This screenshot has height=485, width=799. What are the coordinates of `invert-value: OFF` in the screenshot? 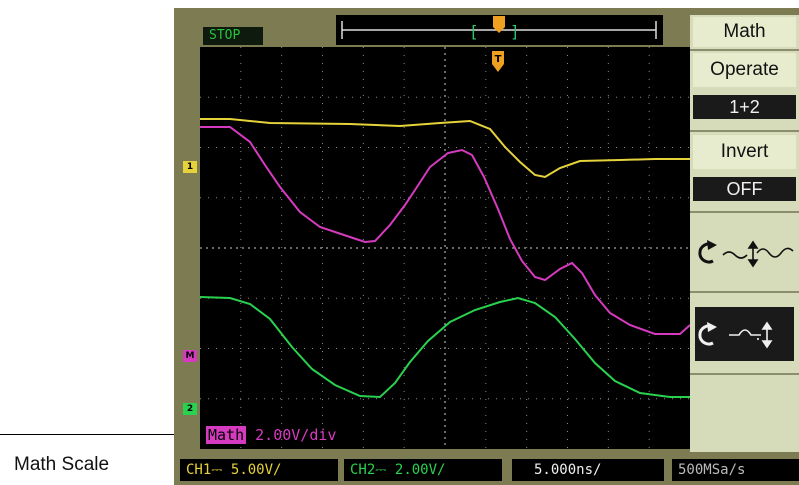 It's located at (744, 189).